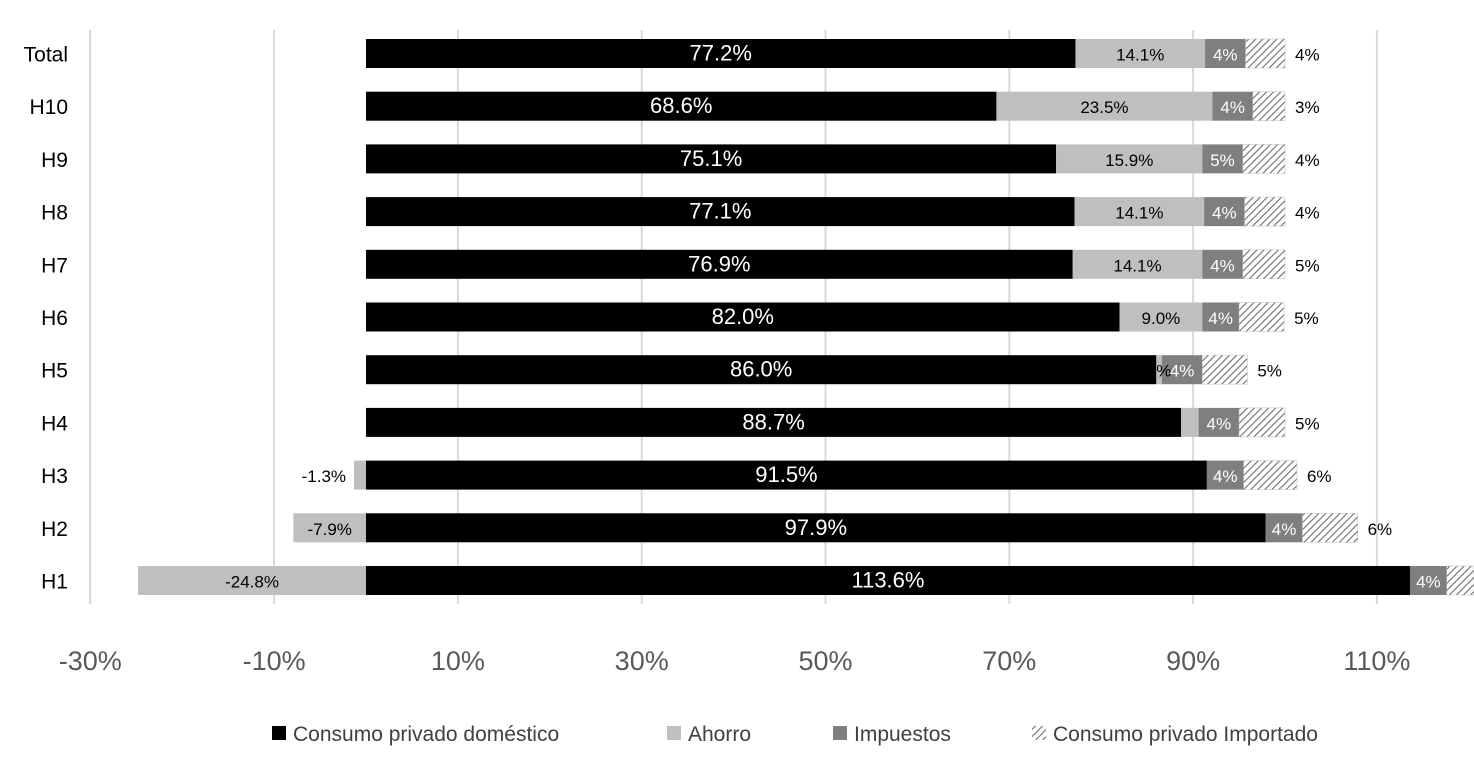  I want to click on y-category-label: H3, so click(54, 476).